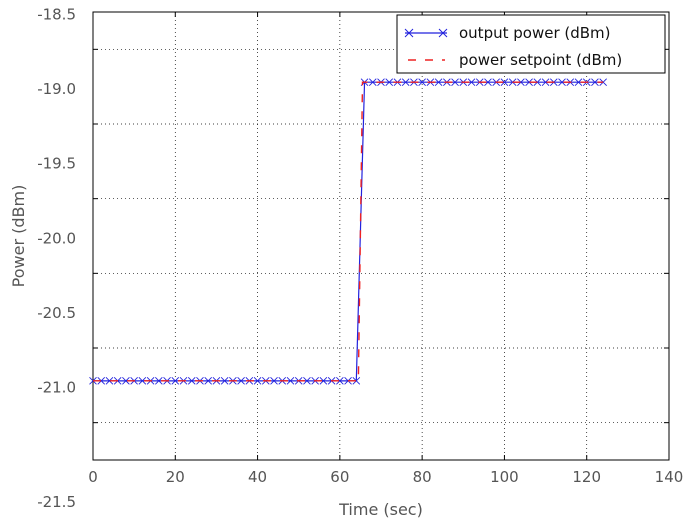 This screenshot has width=691, height=523. What do you see at coordinates (56, 238) in the screenshot?
I see `y-tick-label: -20.0` at bounding box center [56, 238].